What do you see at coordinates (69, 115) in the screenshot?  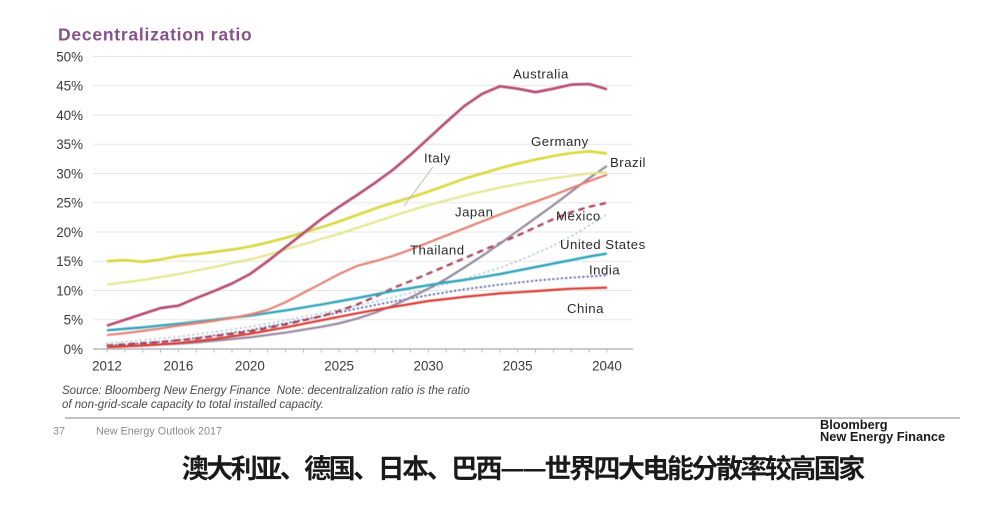 I see `svg-text: 40%` at bounding box center [69, 115].